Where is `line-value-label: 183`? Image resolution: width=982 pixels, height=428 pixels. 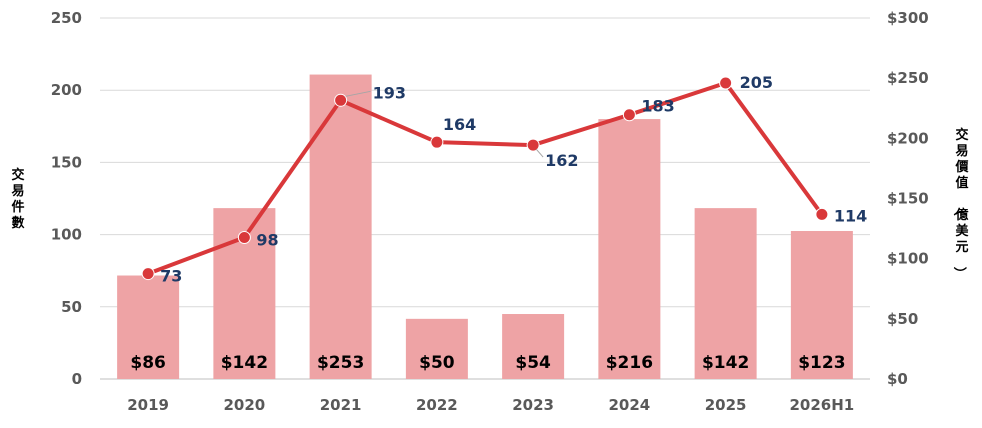
line-value-label: 183 is located at coordinates (657, 106).